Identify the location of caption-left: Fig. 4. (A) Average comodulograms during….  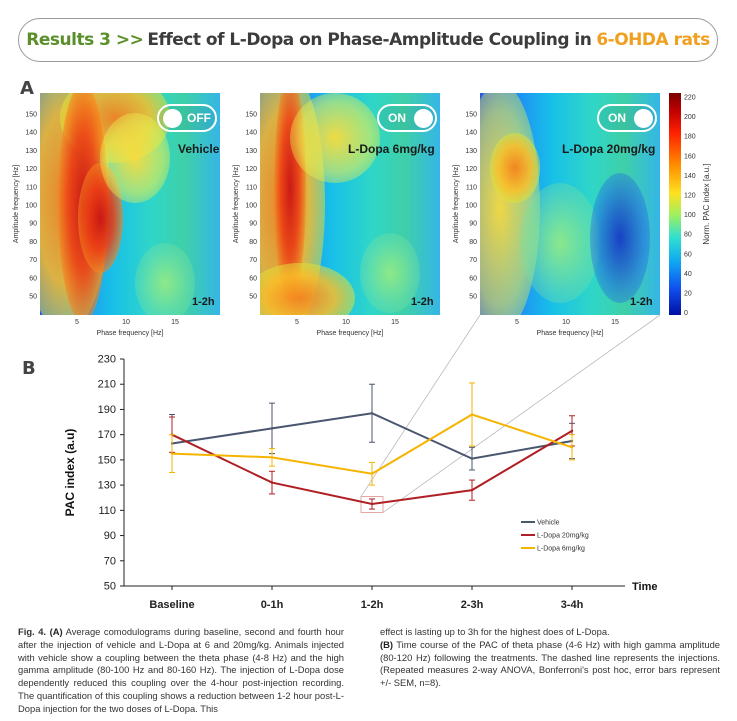
(181, 671).